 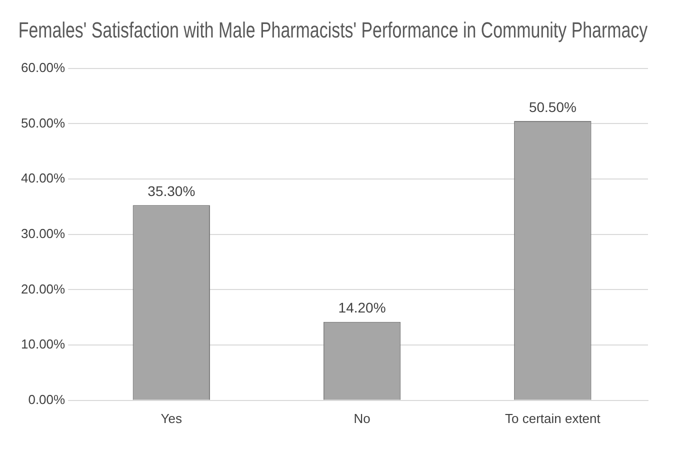 I want to click on y-tick-label: 20.00%, so click(x=43, y=288).